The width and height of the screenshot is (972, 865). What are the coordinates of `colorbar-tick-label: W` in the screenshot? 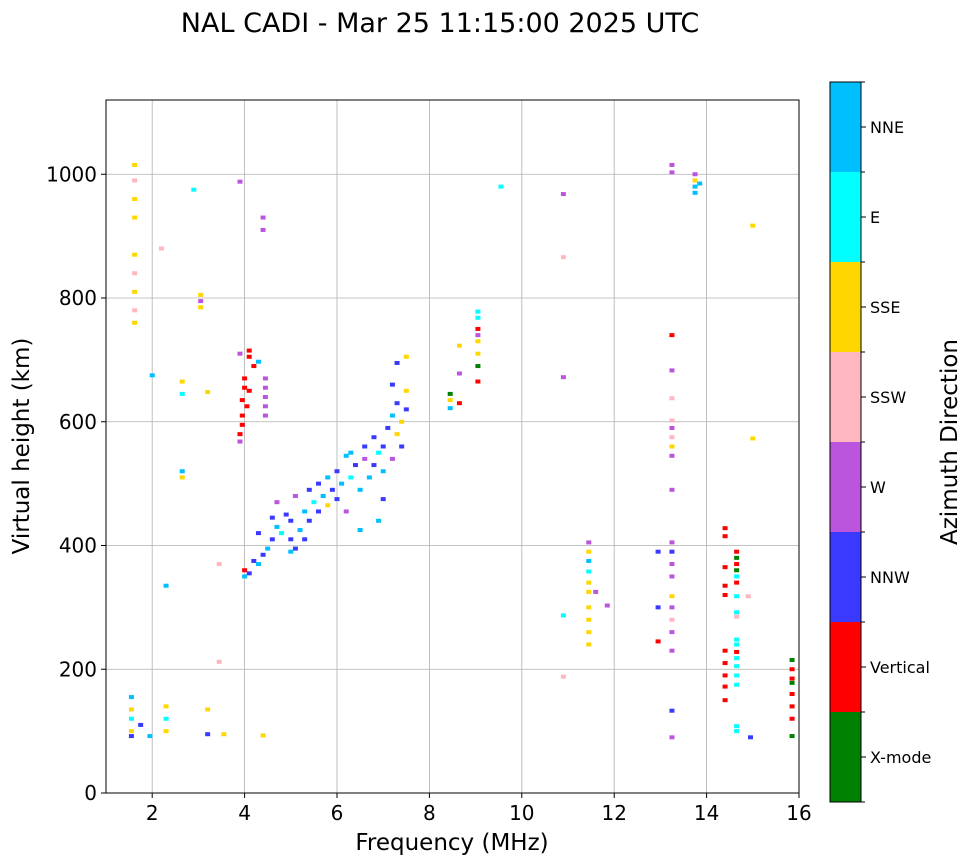 It's located at (878, 487).